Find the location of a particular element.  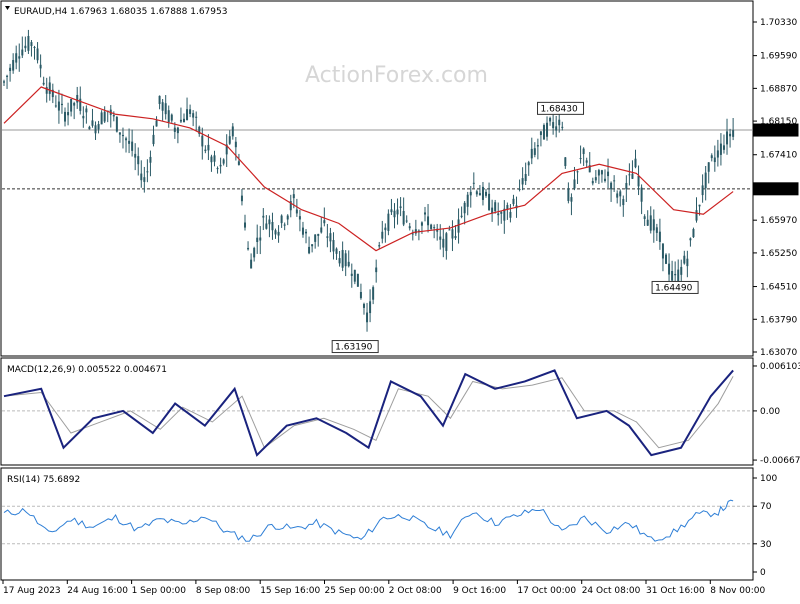

price-annotation-label: 1.64490 is located at coordinates (673, 288).